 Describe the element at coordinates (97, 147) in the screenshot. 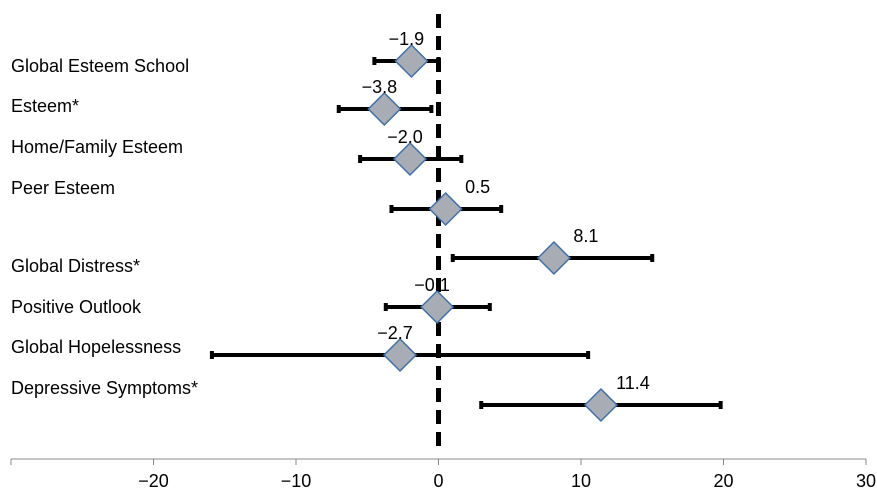

I see `row-label: Home/Family Esteem` at that location.